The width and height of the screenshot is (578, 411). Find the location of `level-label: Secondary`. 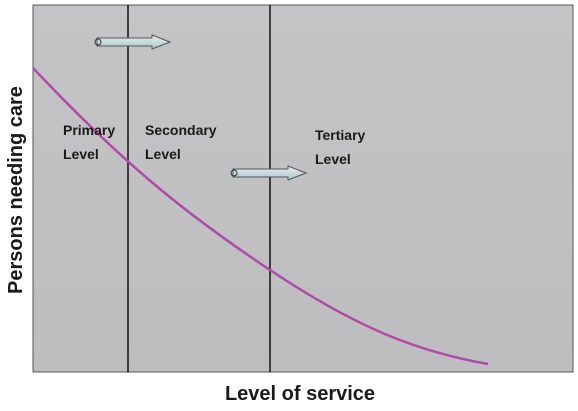

level-label: Secondary is located at coordinates (181, 130).